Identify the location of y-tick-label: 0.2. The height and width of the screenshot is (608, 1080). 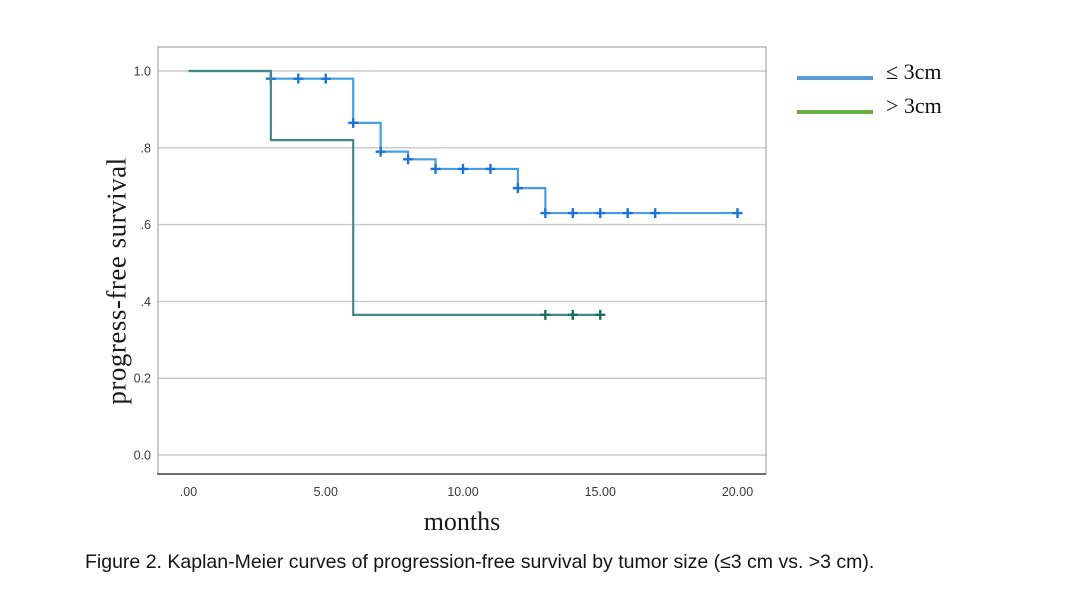
(142, 379).